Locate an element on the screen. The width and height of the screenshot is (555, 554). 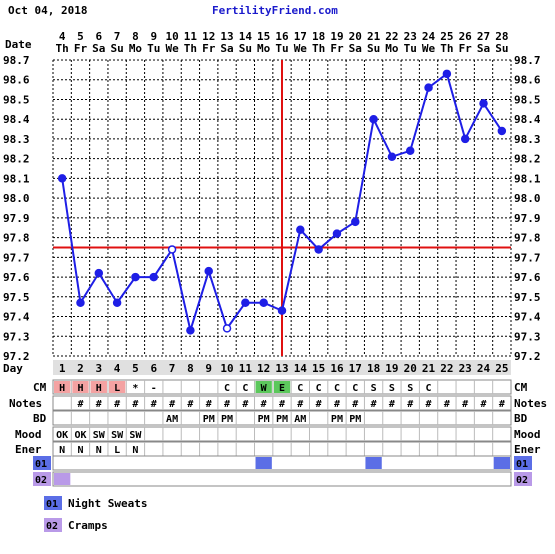
y-tick-left: 98.5 is located at coordinates (16, 99).